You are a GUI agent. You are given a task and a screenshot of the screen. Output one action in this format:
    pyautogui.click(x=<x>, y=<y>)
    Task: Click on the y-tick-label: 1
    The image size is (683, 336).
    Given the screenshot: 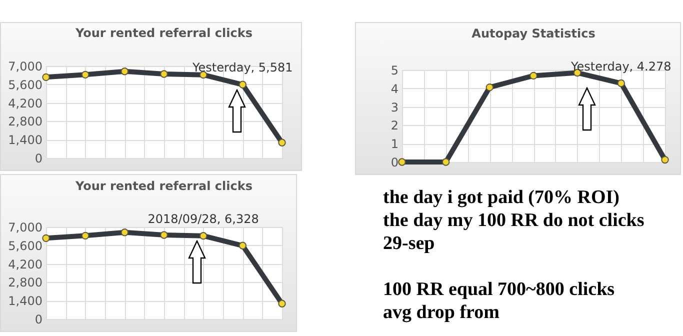 What is the action you would take?
    pyautogui.click(x=394, y=144)
    